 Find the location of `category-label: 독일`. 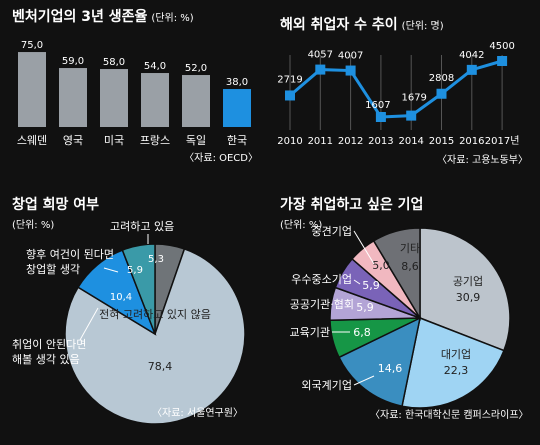

category-label: 독일 is located at coordinates (196, 140).